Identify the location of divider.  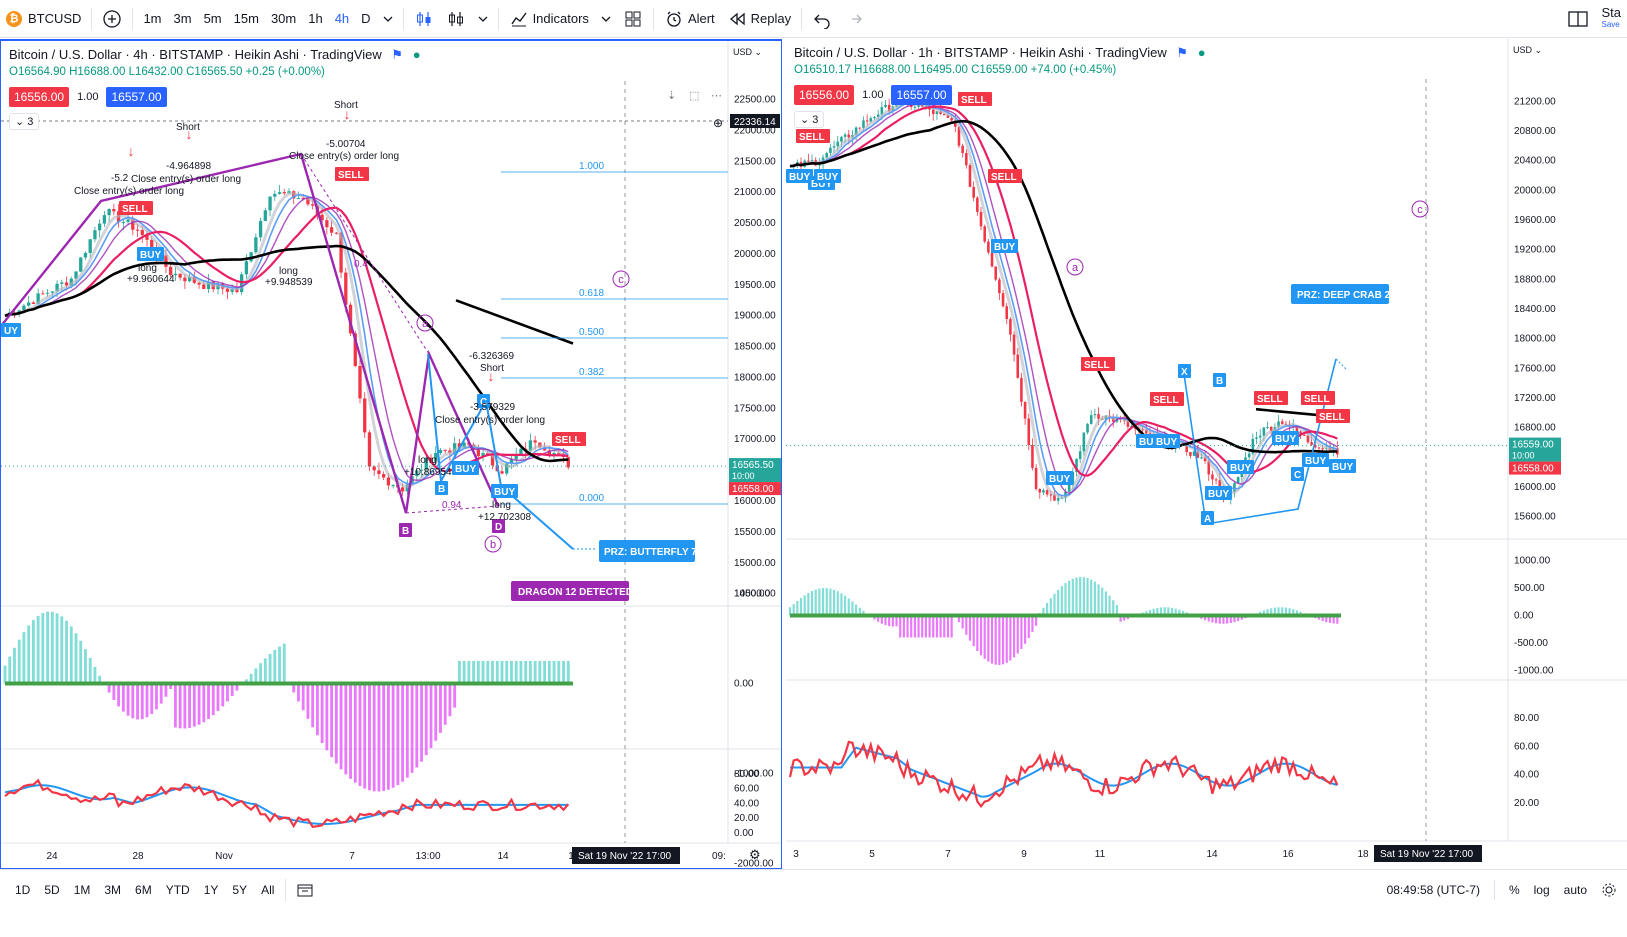
(1494, 890).